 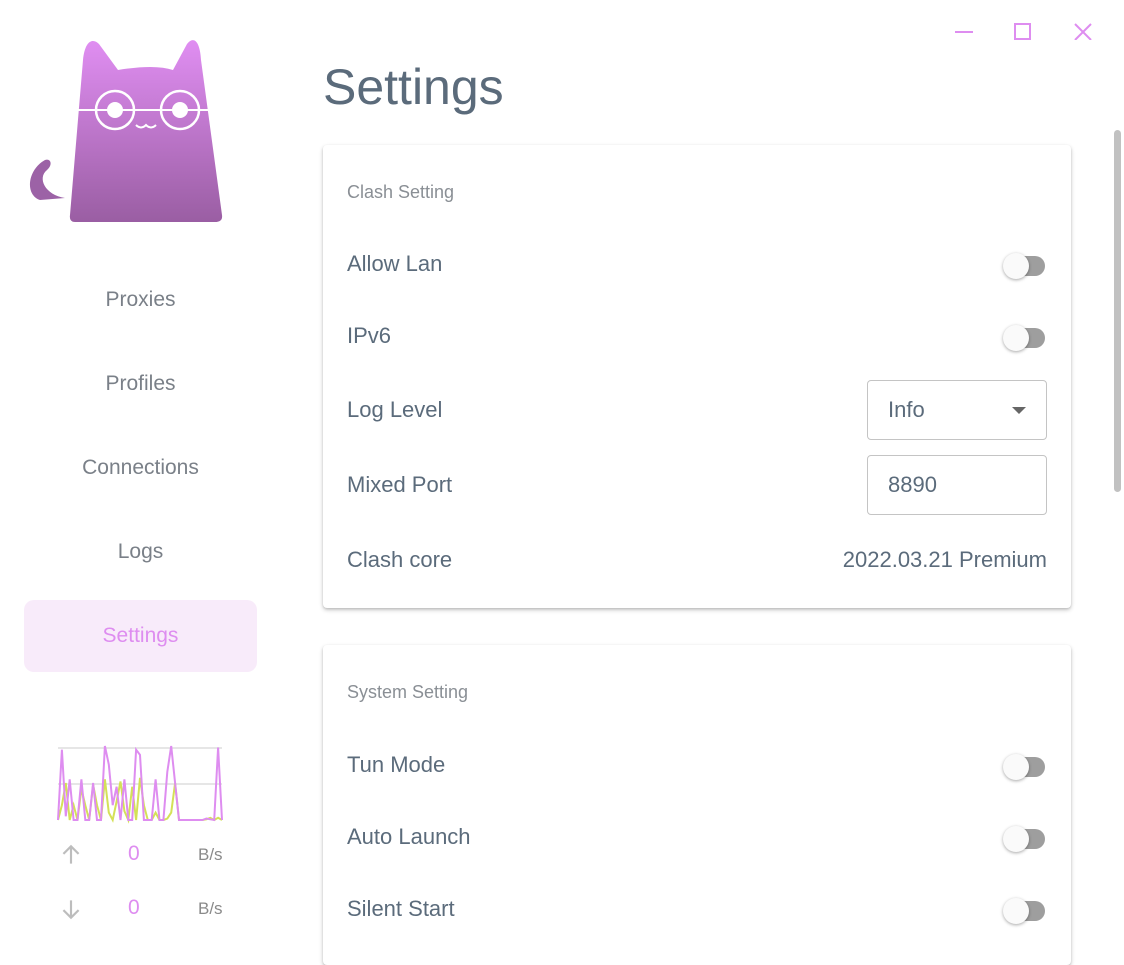 I want to click on download-value: 0, so click(x=134, y=907).